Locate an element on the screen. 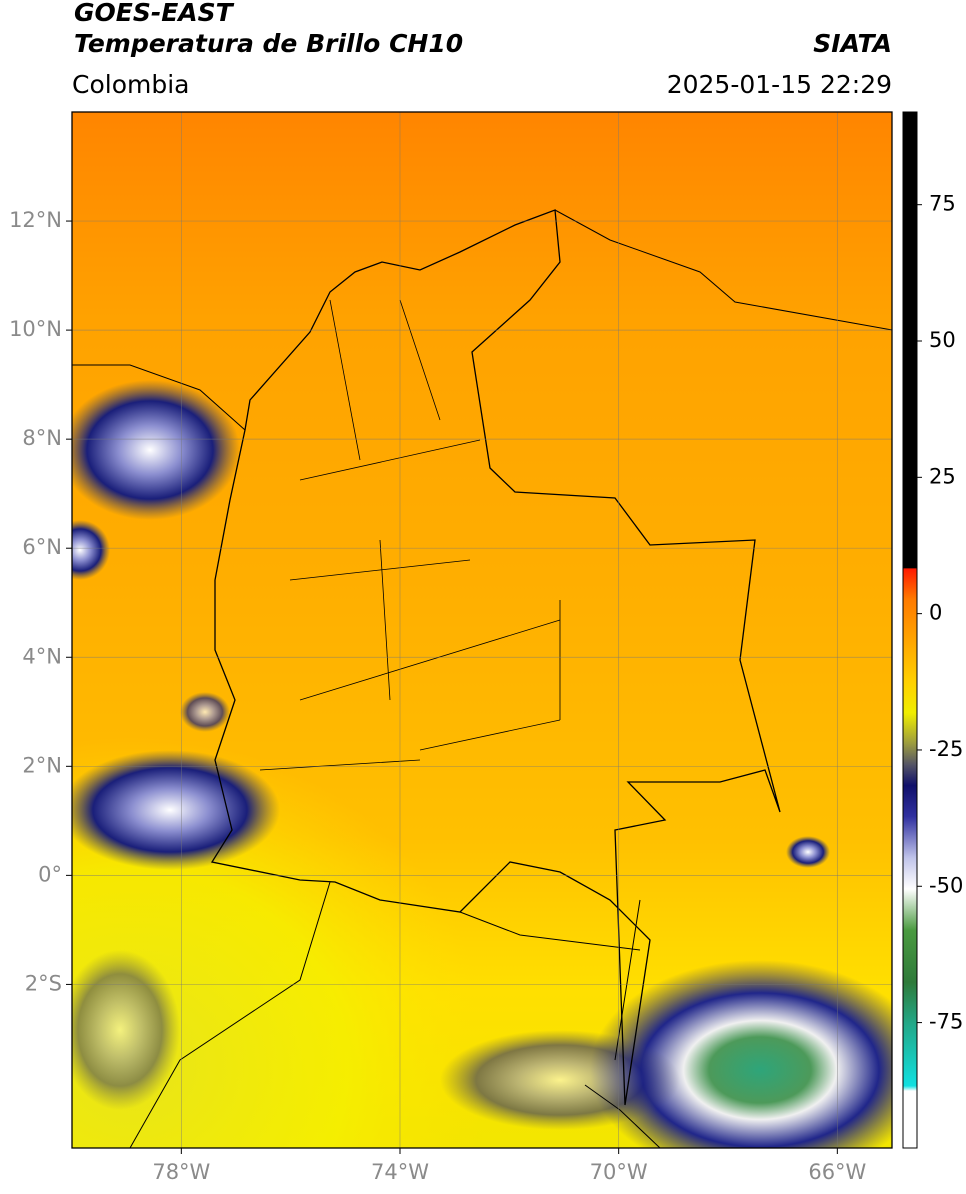 This screenshot has width=966, height=1194. department-border is located at coordinates (410, 535).